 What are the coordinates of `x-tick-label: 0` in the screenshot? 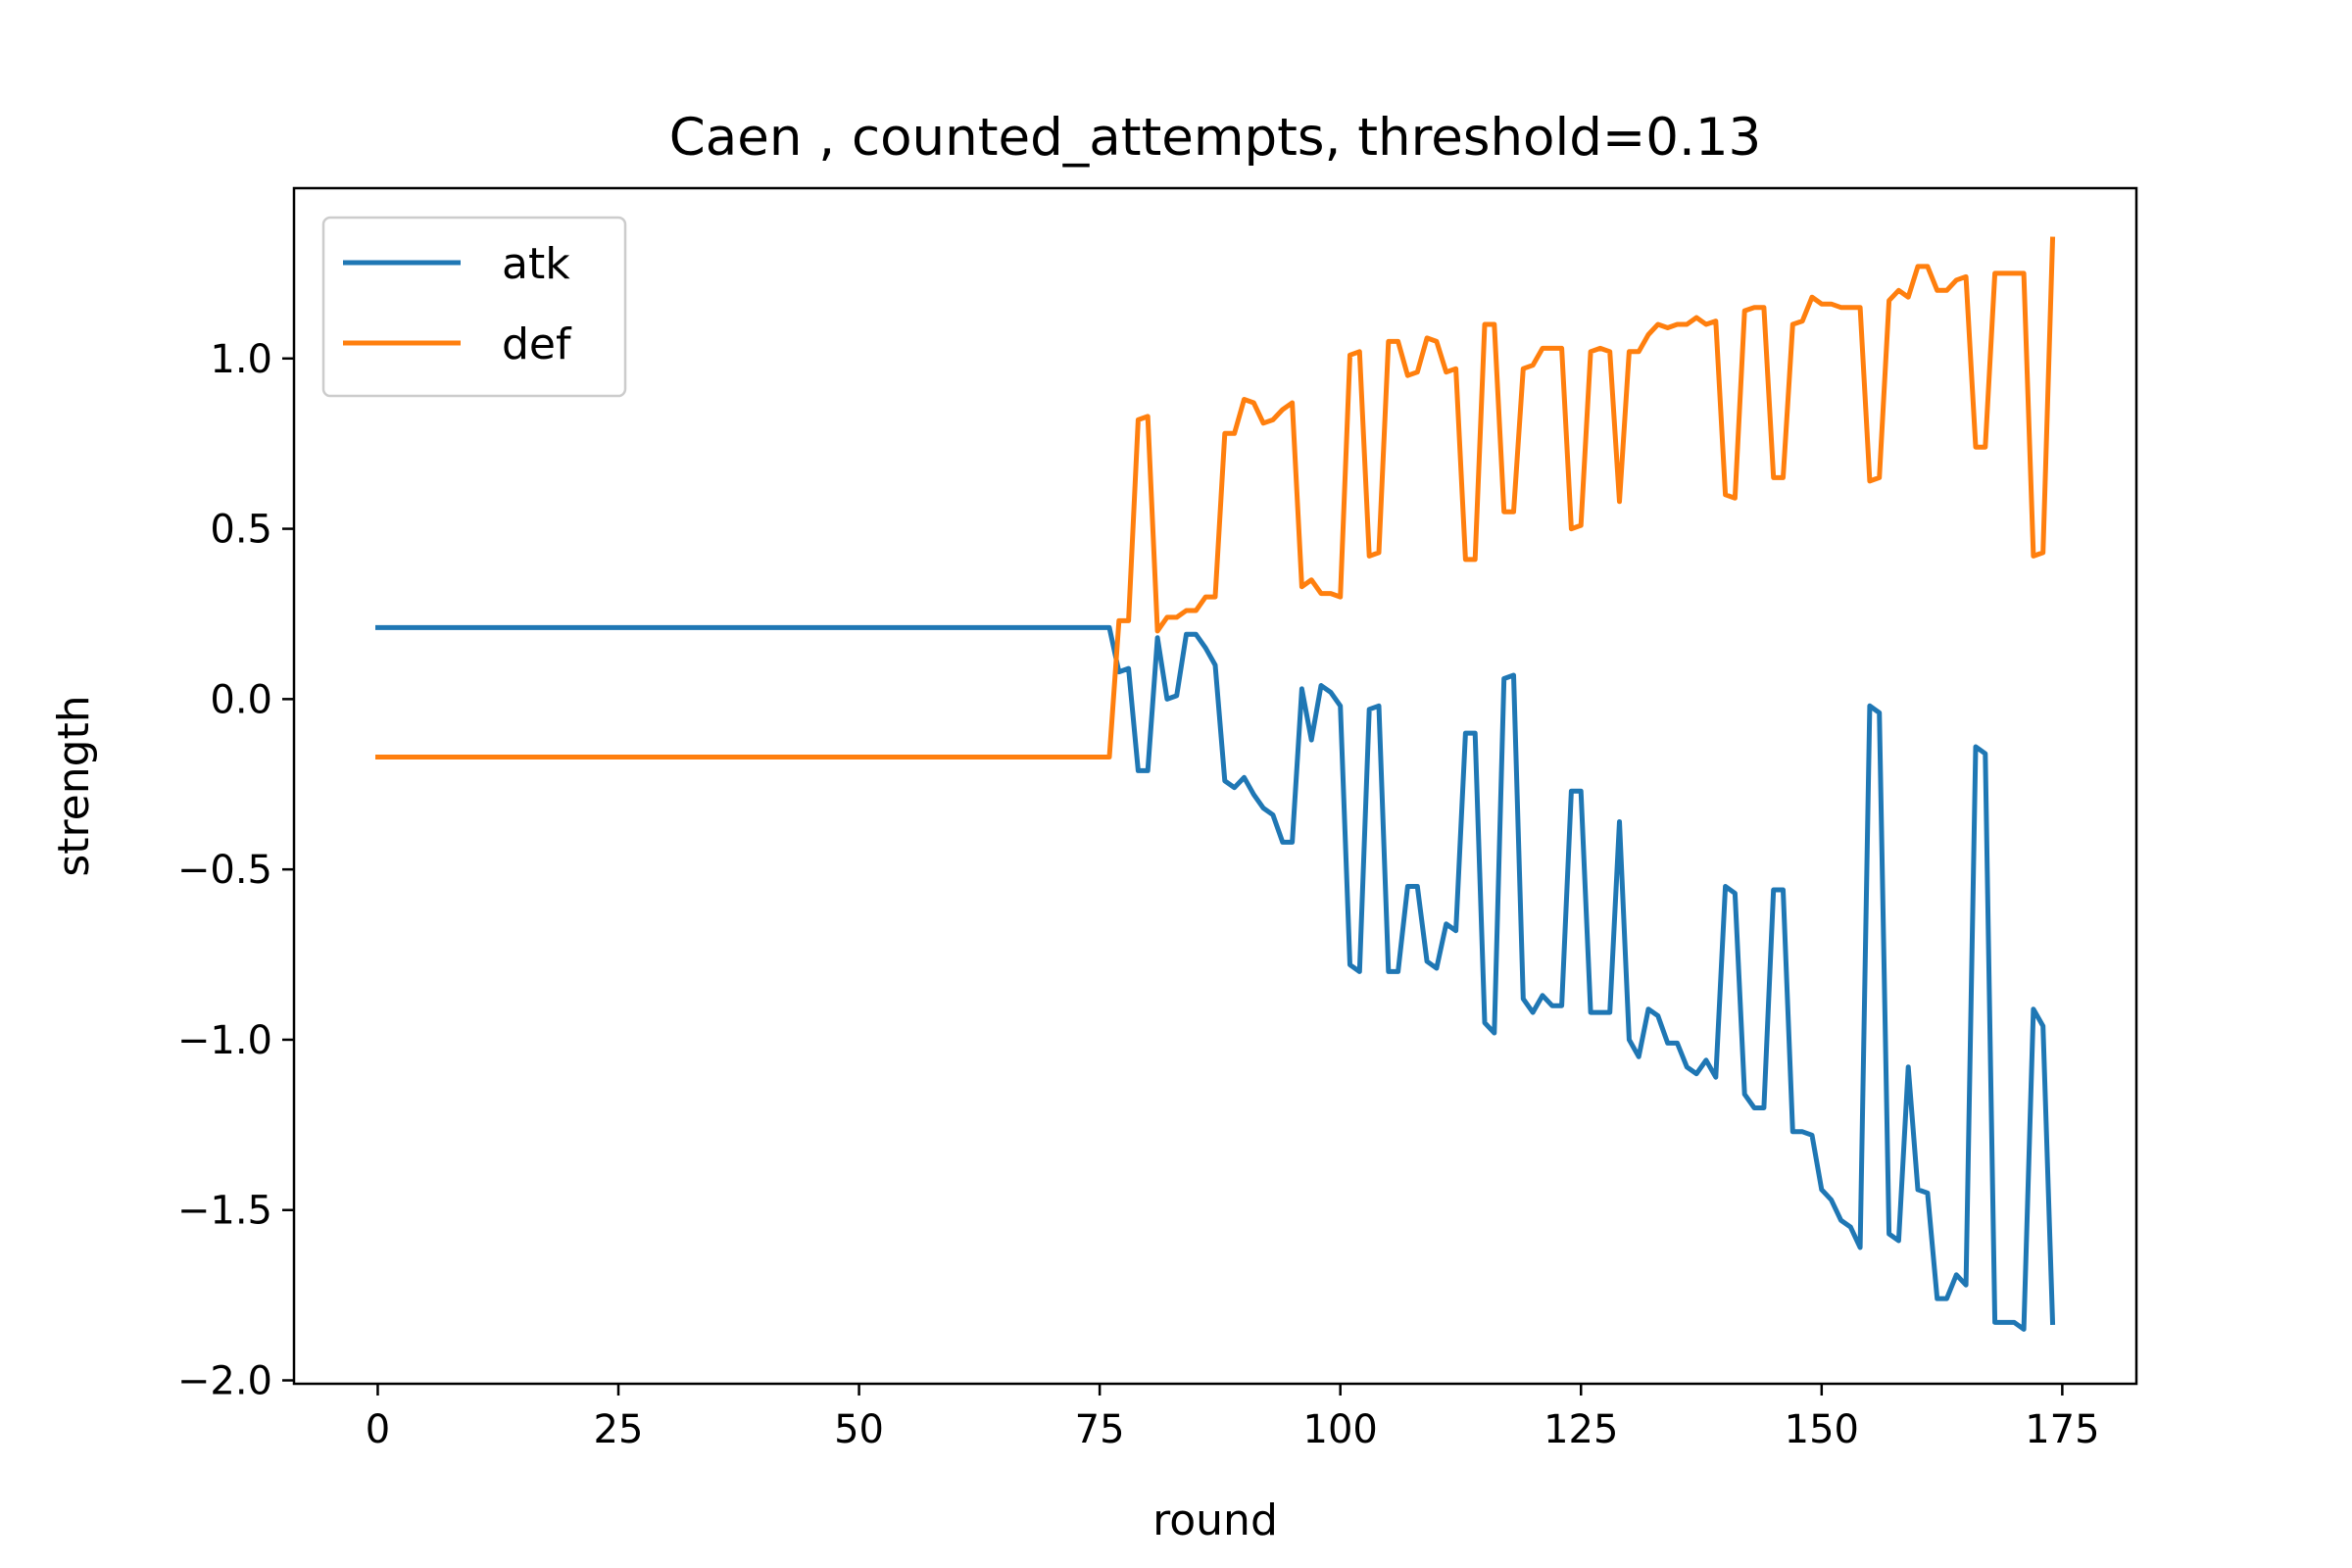 It's located at (378, 1429).